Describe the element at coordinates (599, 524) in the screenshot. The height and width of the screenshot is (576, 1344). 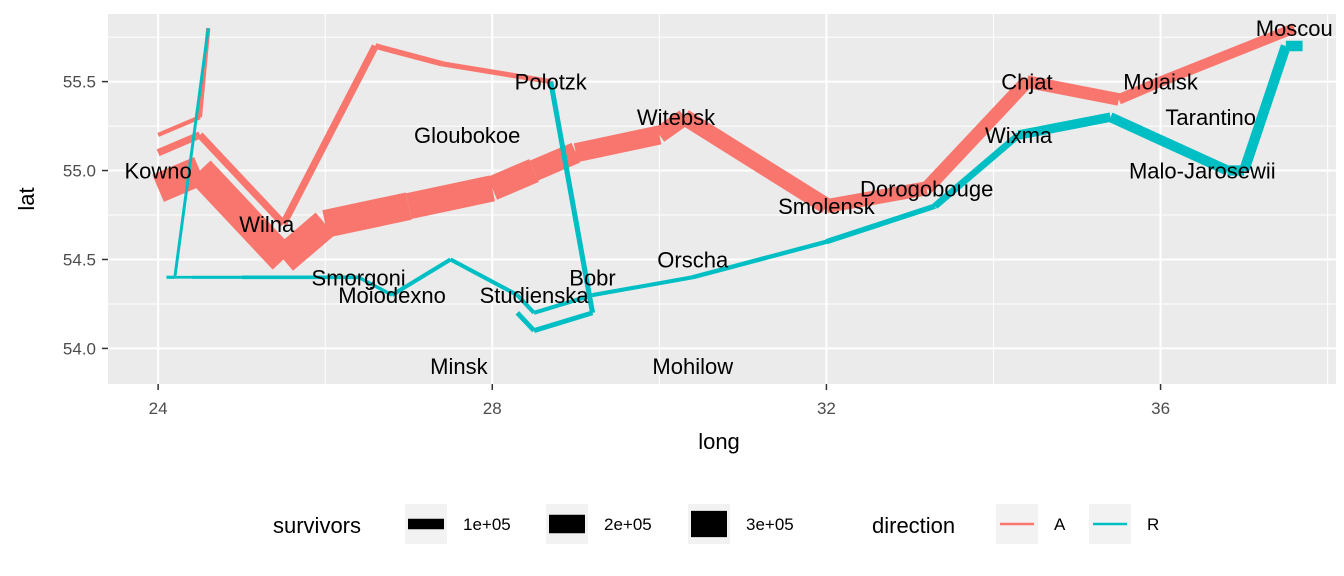
I see `size-legend: 1e+05 2e+05 3e+05` at that location.